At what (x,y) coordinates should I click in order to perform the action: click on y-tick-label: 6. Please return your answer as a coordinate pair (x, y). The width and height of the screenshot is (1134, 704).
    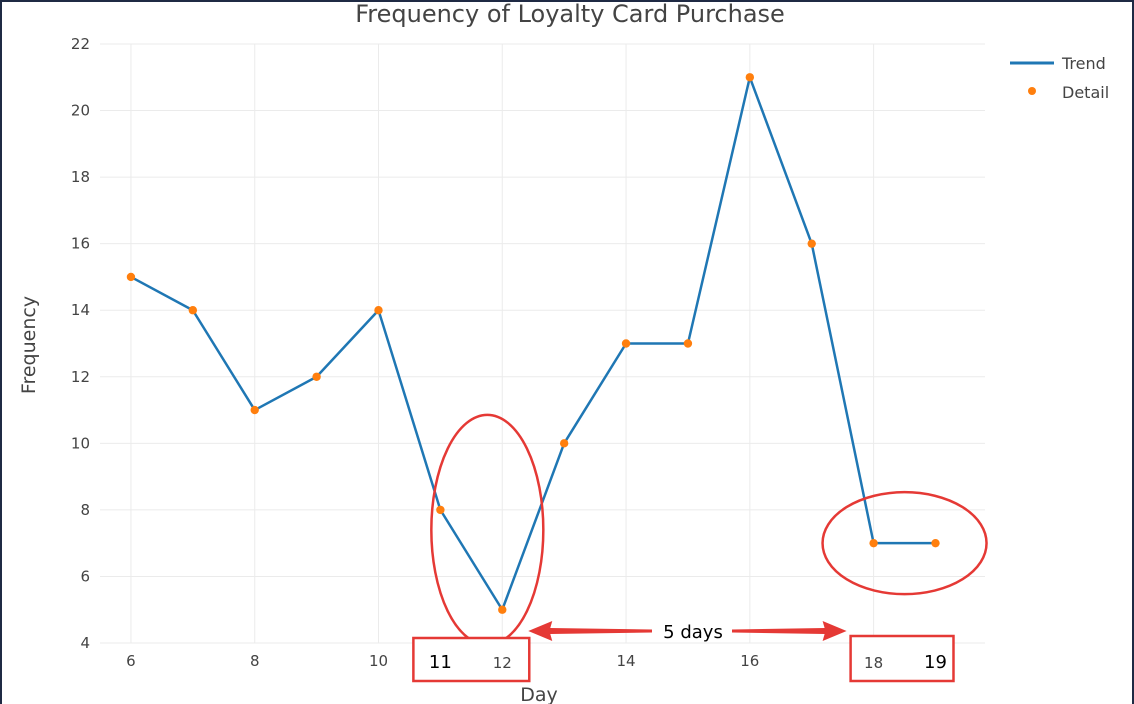
    Looking at the image, I should click on (85, 576).